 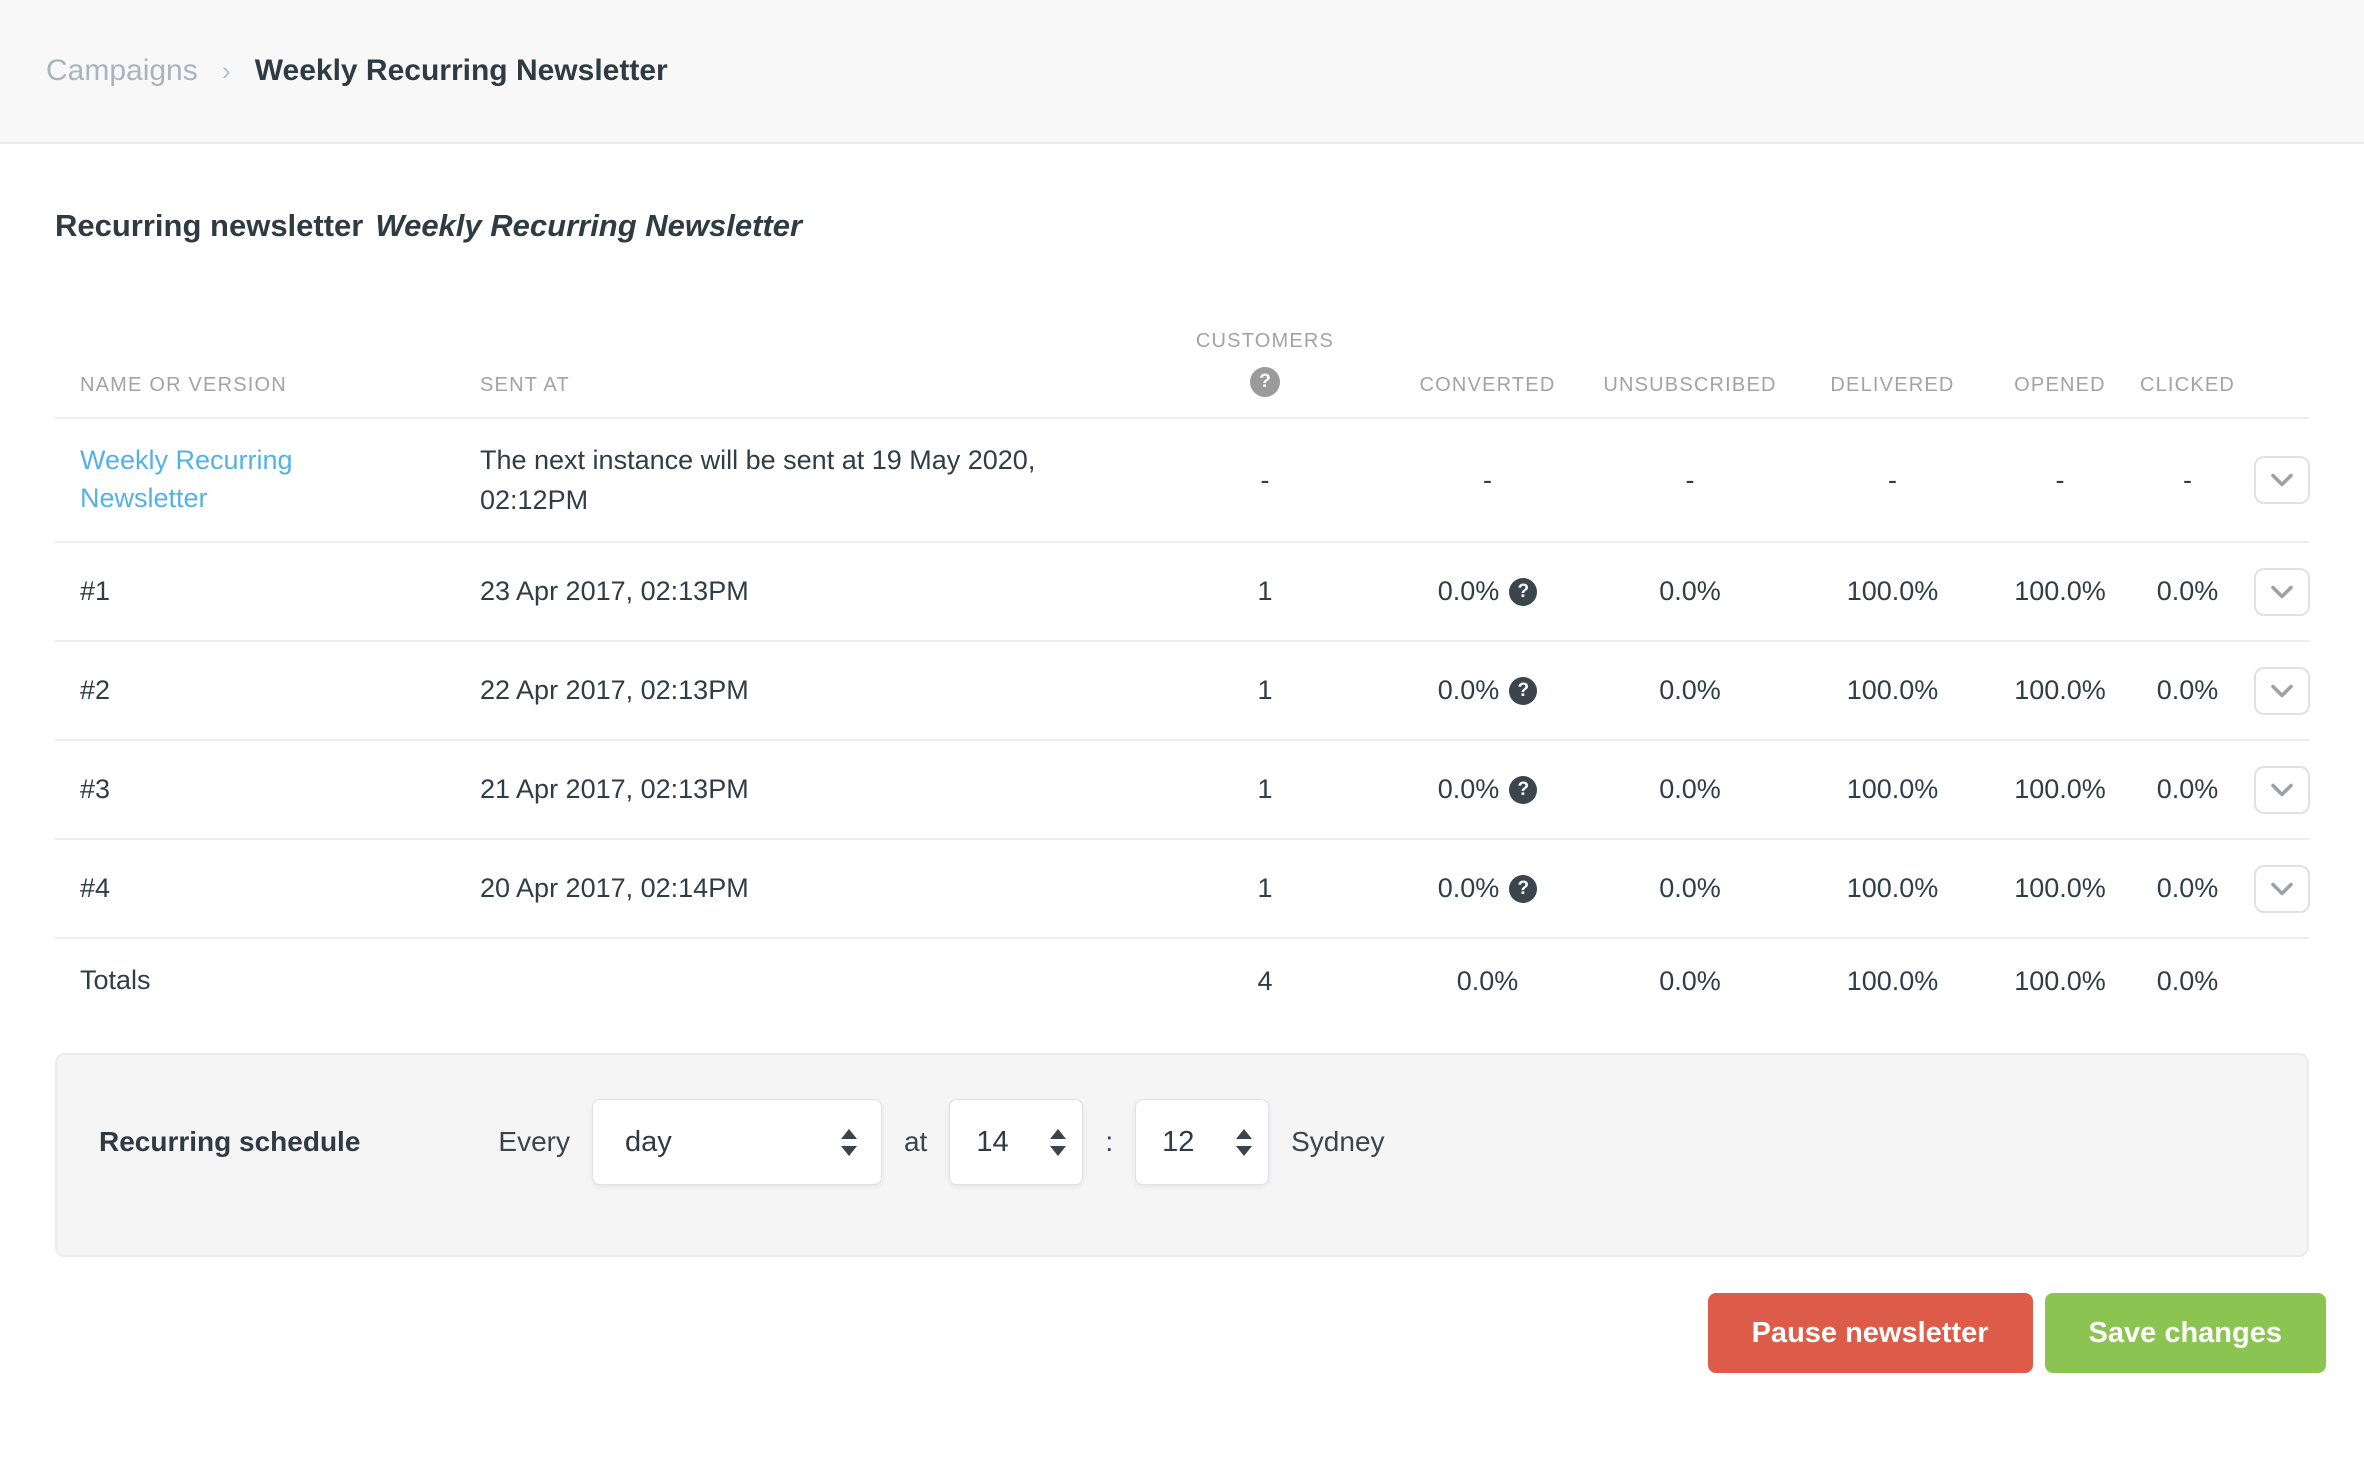 I want to click on totals-unsubscribed: 0.0%, so click(x=1690, y=980).